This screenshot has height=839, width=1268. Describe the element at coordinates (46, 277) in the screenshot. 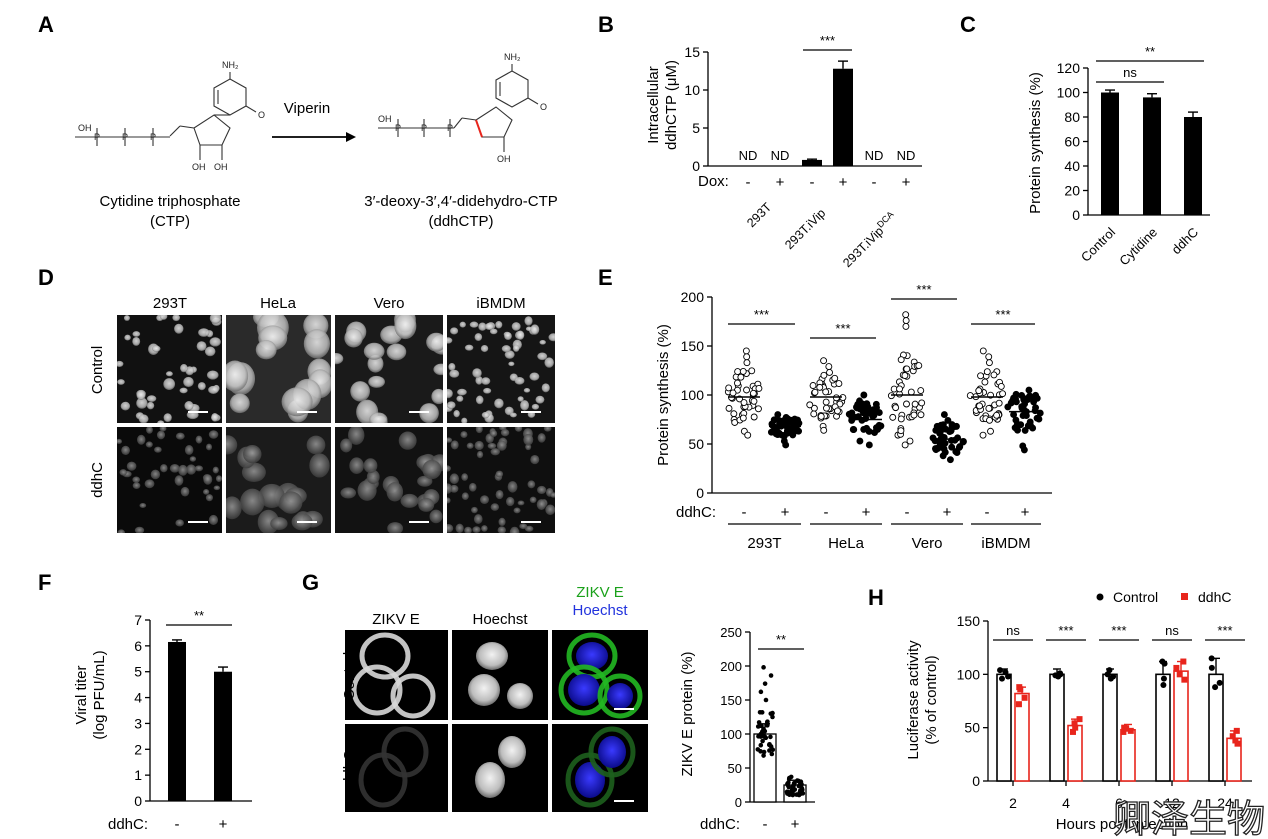

I see `panel-letter-d: D` at that location.